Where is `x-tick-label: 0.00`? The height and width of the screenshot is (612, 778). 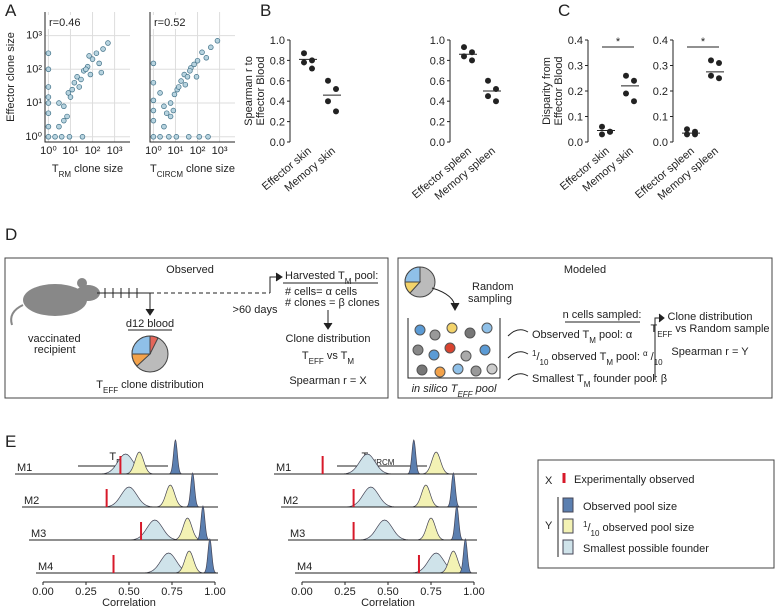
x-tick-label: 0.00 is located at coordinates (42, 592).